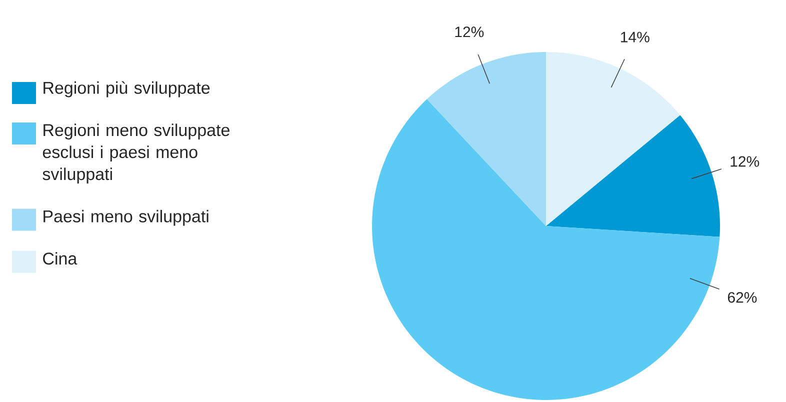  Describe the element at coordinates (742, 297) in the screenshot. I see `data-label: 62%` at that location.